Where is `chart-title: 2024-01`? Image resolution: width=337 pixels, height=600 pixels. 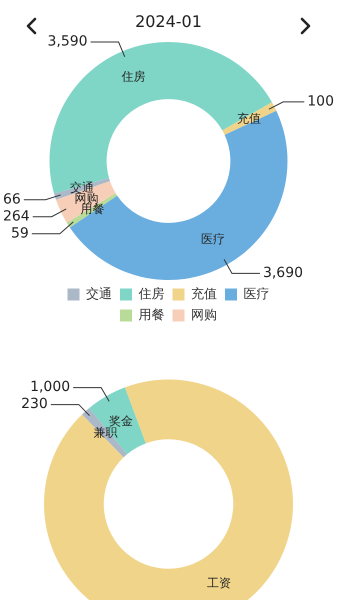 chart-title: 2024-01 is located at coordinates (168, 21).